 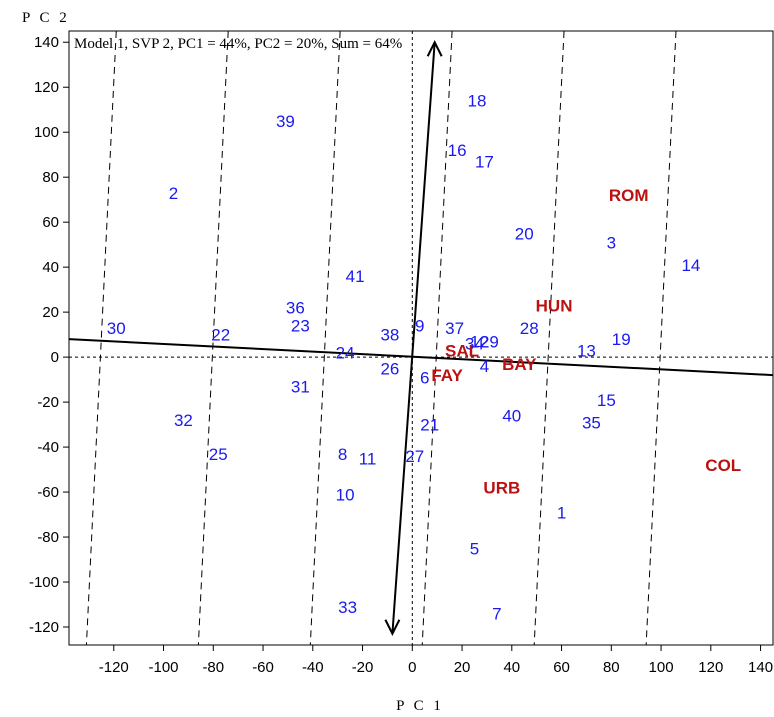 I want to click on genotype-label: 27, so click(x=414, y=456).